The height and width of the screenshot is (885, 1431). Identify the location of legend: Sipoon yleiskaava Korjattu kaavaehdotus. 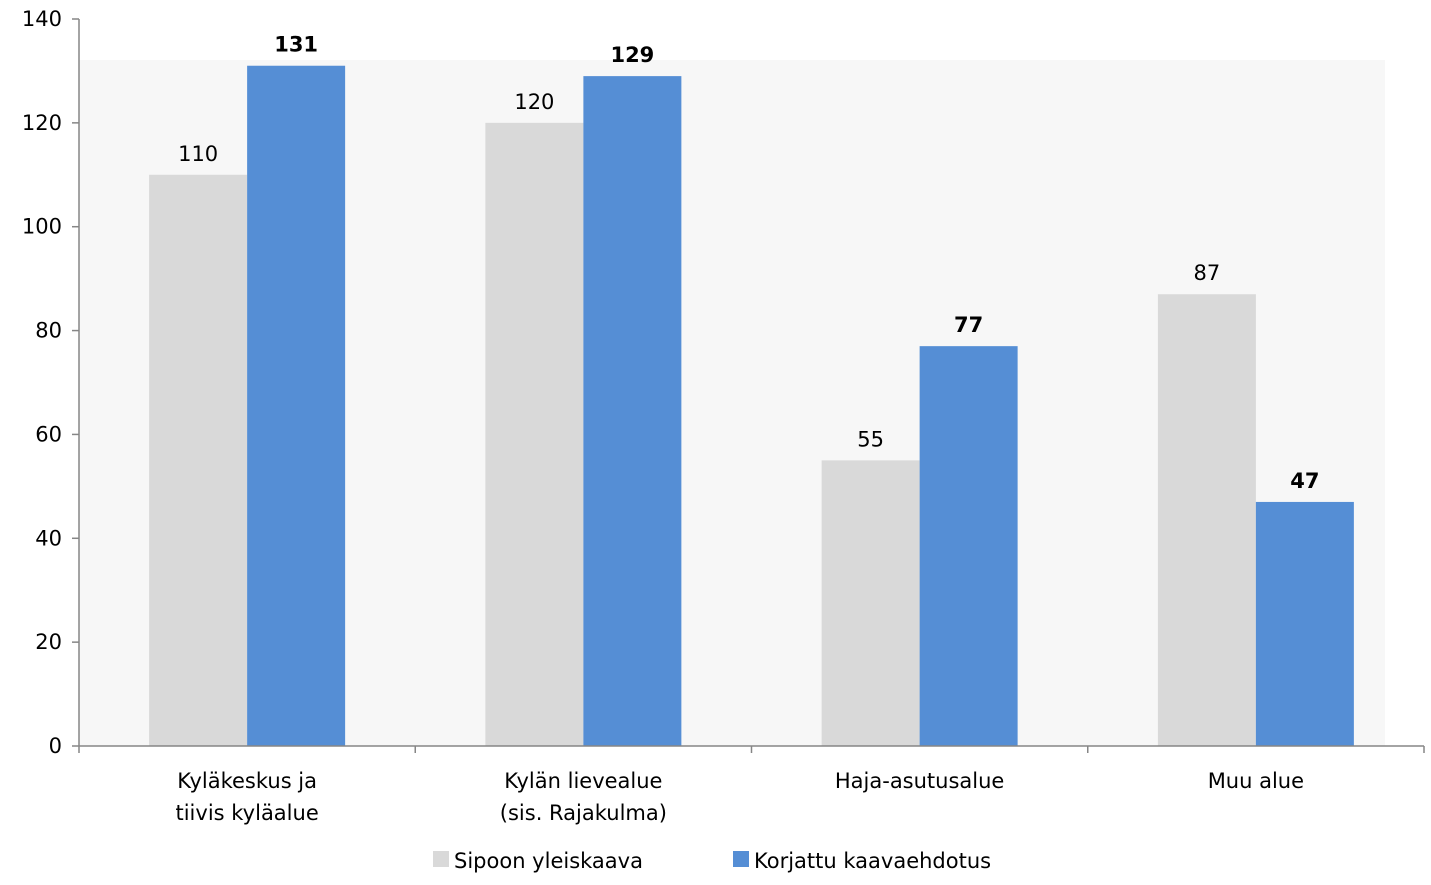
(712, 861).